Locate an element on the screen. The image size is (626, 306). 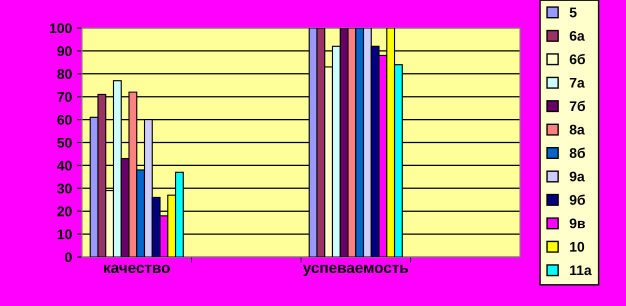
legend-label: 7б is located at coordinates (578, 106).